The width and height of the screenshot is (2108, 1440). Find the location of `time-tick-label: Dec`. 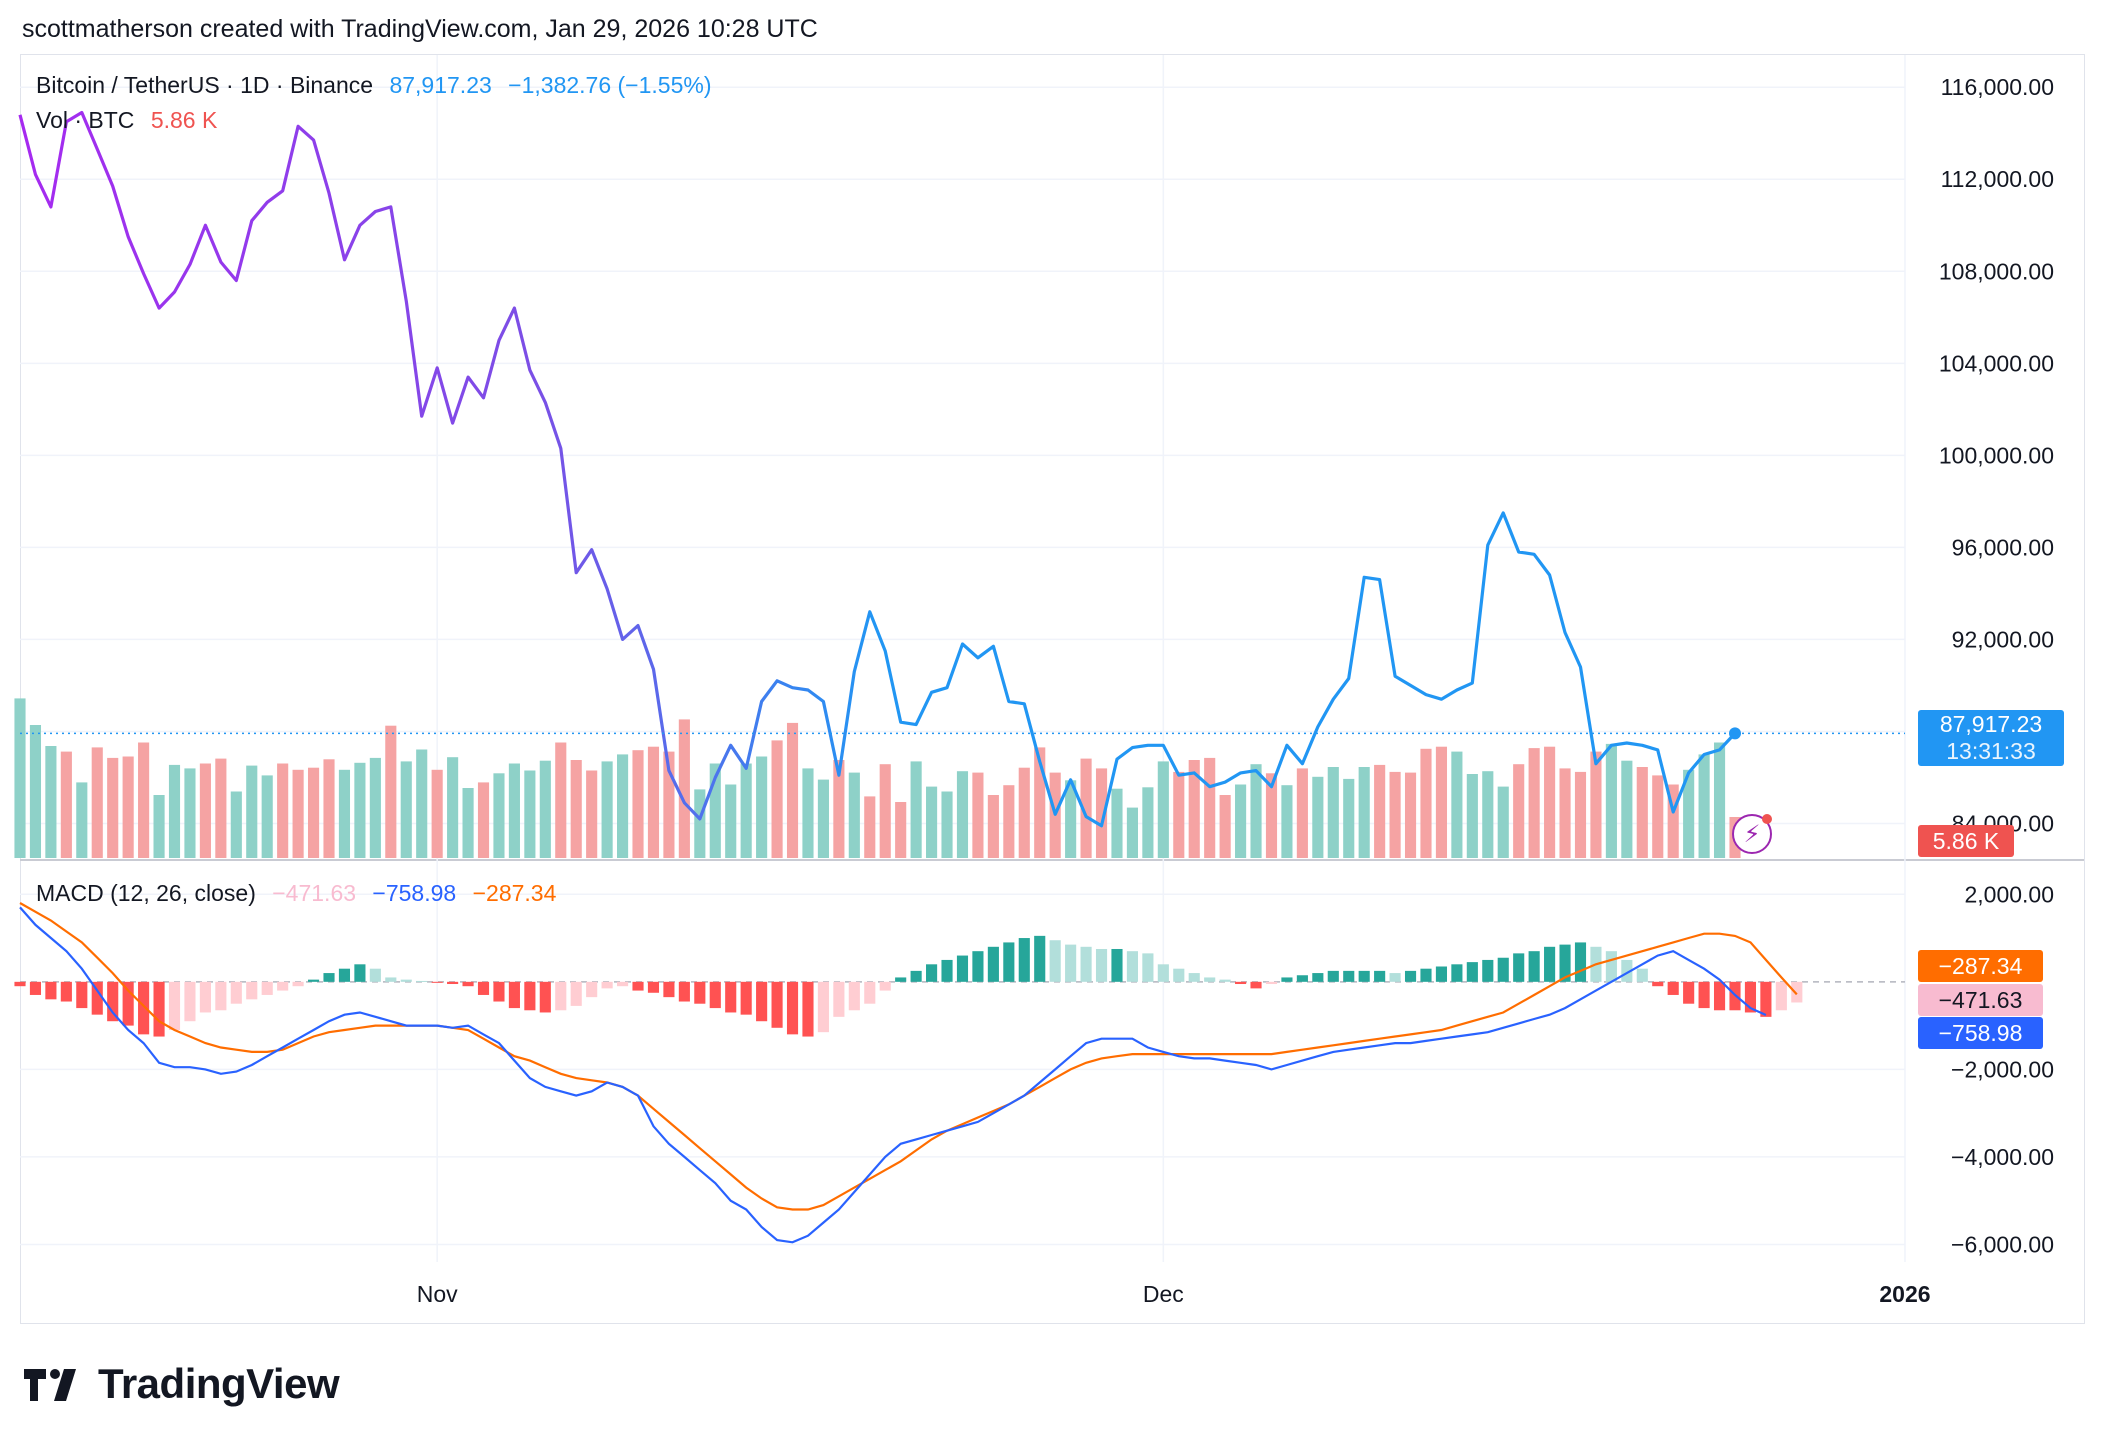

time-tick-label: Dec is located at coordinates (1163, 1294).